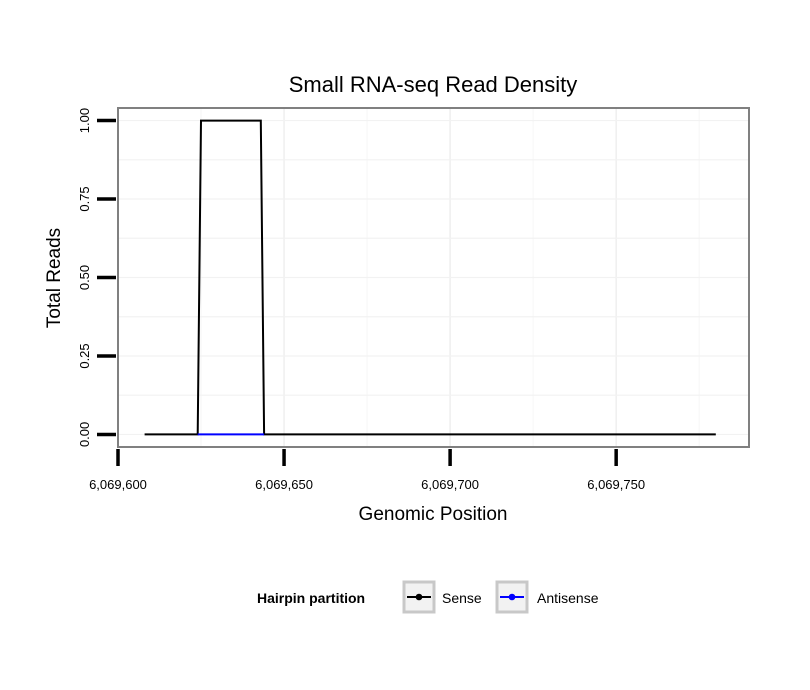  I want to click on chart-title: Small RNA-seq Read Density, so click(433, 84).